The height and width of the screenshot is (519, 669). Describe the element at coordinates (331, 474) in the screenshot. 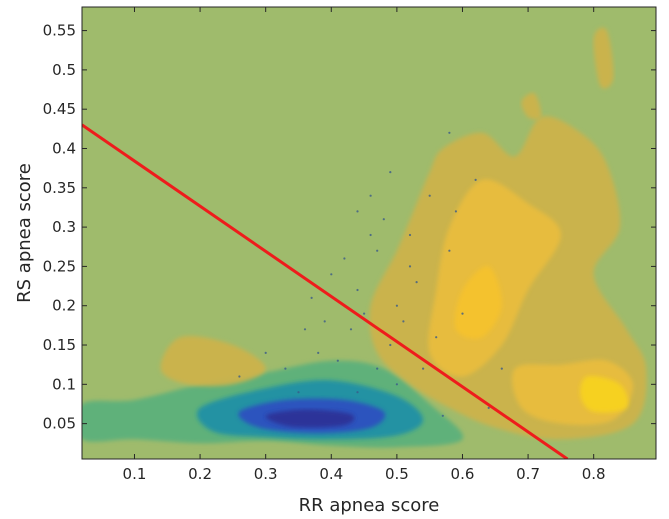

I see `x-tick-label: 0.4` at that location.